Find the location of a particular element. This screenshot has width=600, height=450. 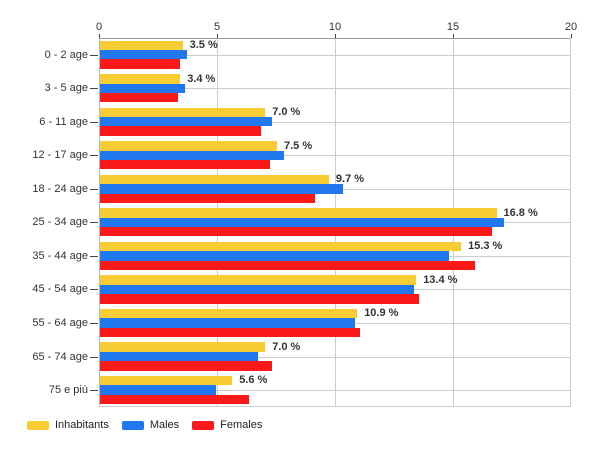

legend-swatch is located at coordinates (203, 425).